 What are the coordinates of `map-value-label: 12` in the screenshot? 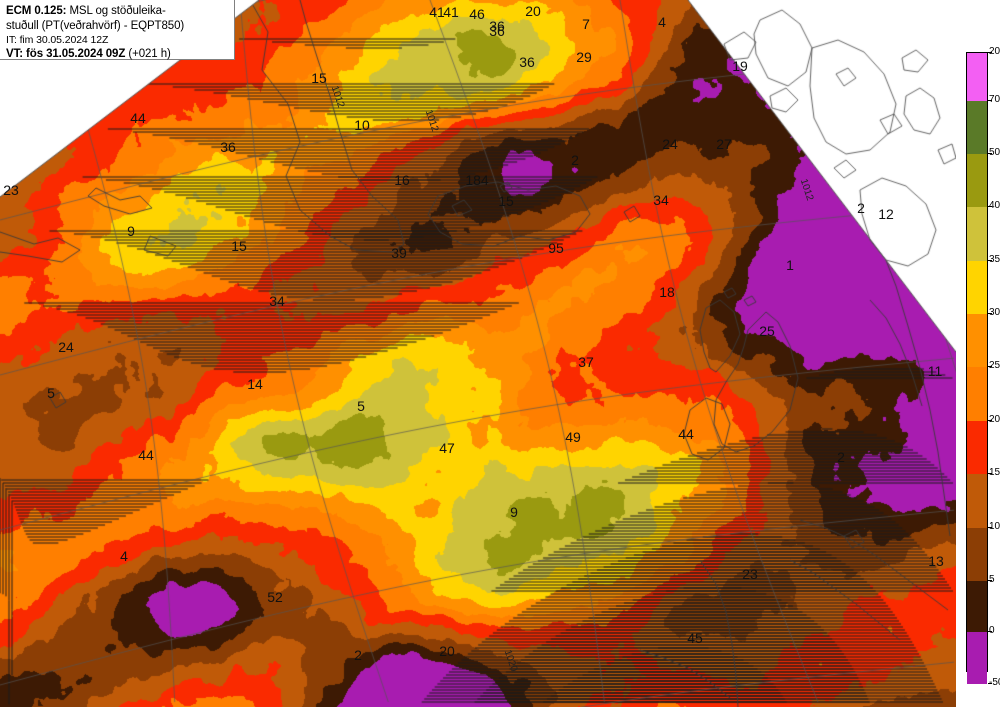 It's located at (886, 214).